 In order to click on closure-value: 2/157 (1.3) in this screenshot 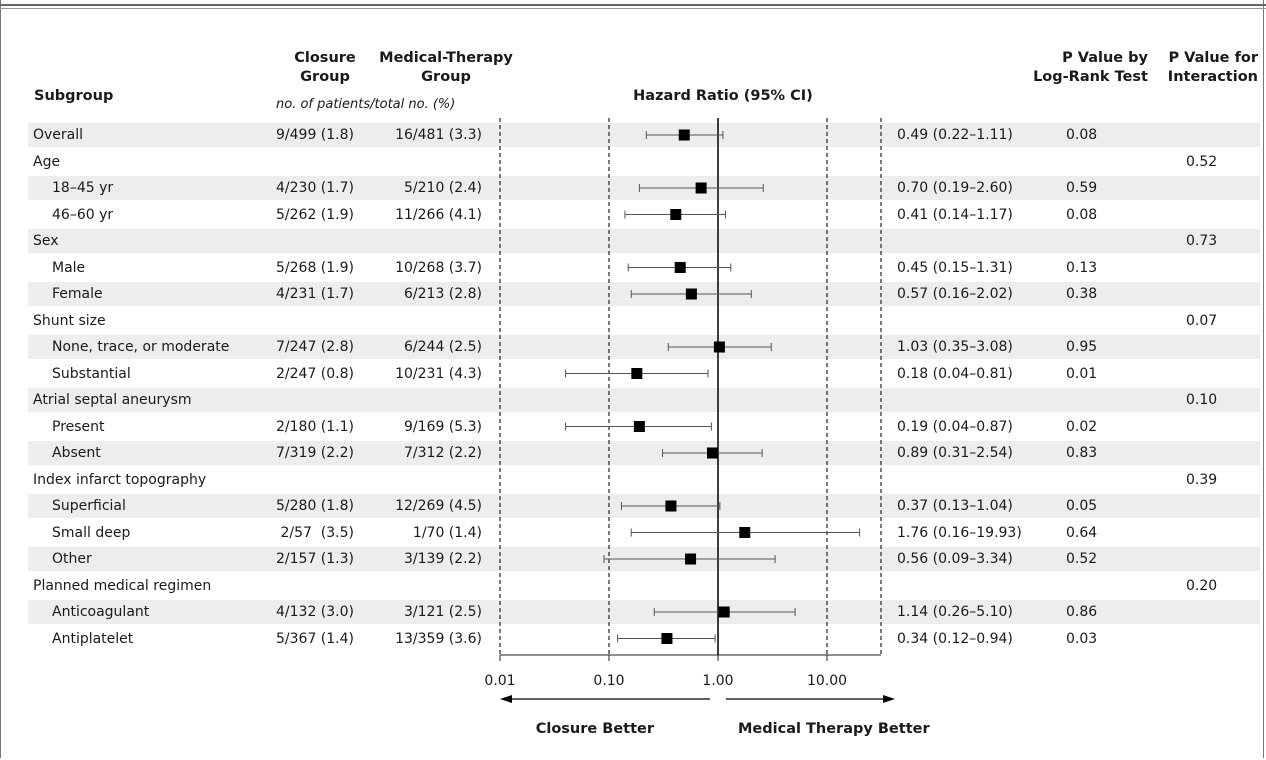, I will do `click(315, 559)`.